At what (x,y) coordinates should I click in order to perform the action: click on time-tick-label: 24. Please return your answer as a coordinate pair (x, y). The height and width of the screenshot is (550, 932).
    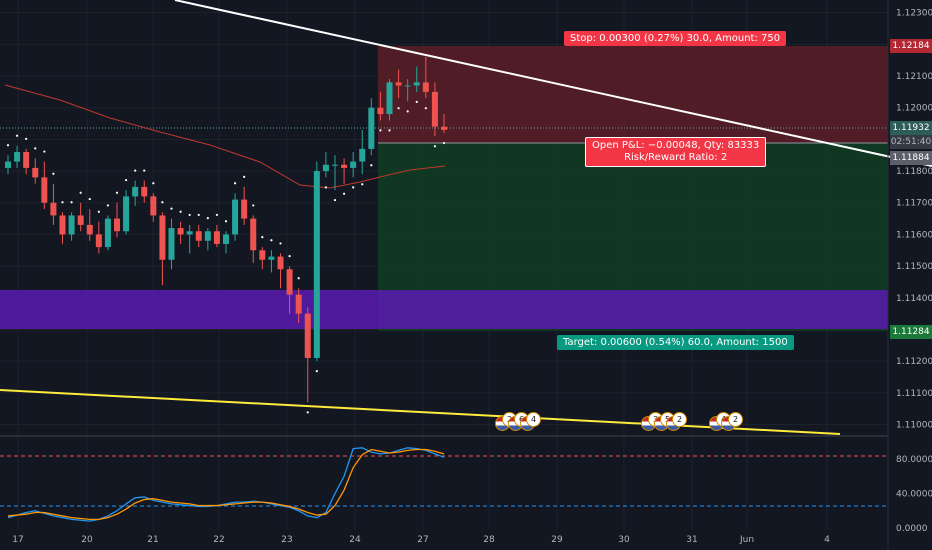
    Looking at the image, I should click on (355, 540).